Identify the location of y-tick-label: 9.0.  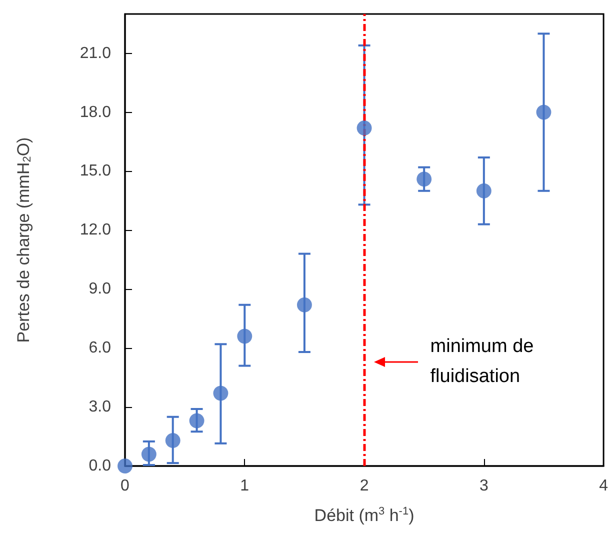
(100, 289).